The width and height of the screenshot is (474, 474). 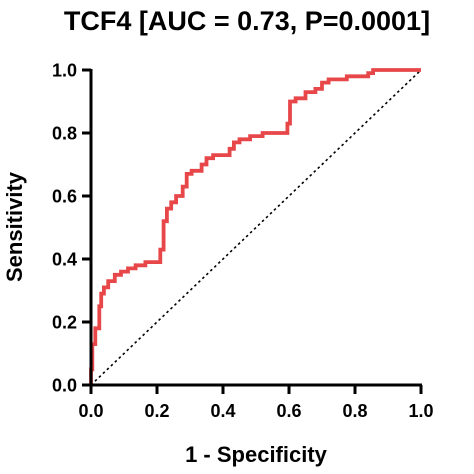 What do you see at coordinates (288, 411) in the screenshot?
I see `x-tick-label: 0.6` at bounding box center [288, 411].